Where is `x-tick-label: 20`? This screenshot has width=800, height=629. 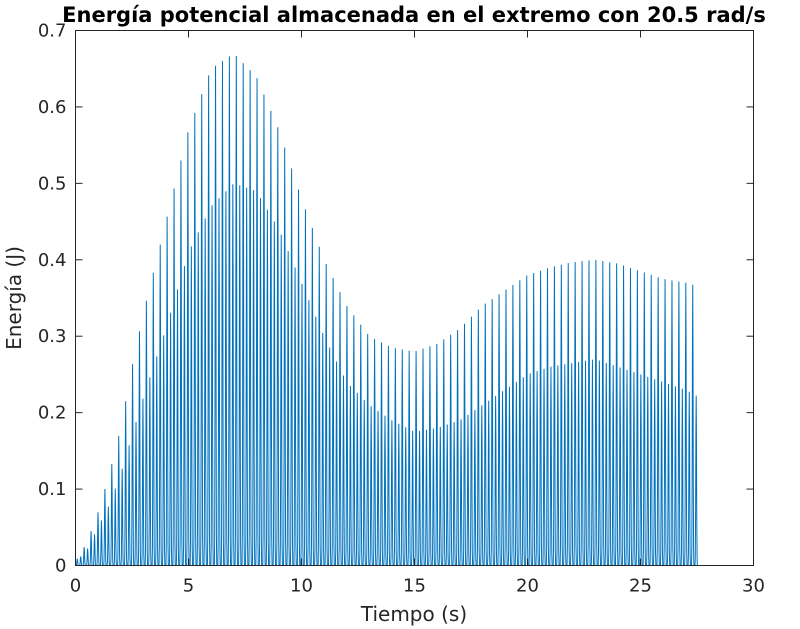
x-tick-label: 20 is located at coordinates (527, 586).